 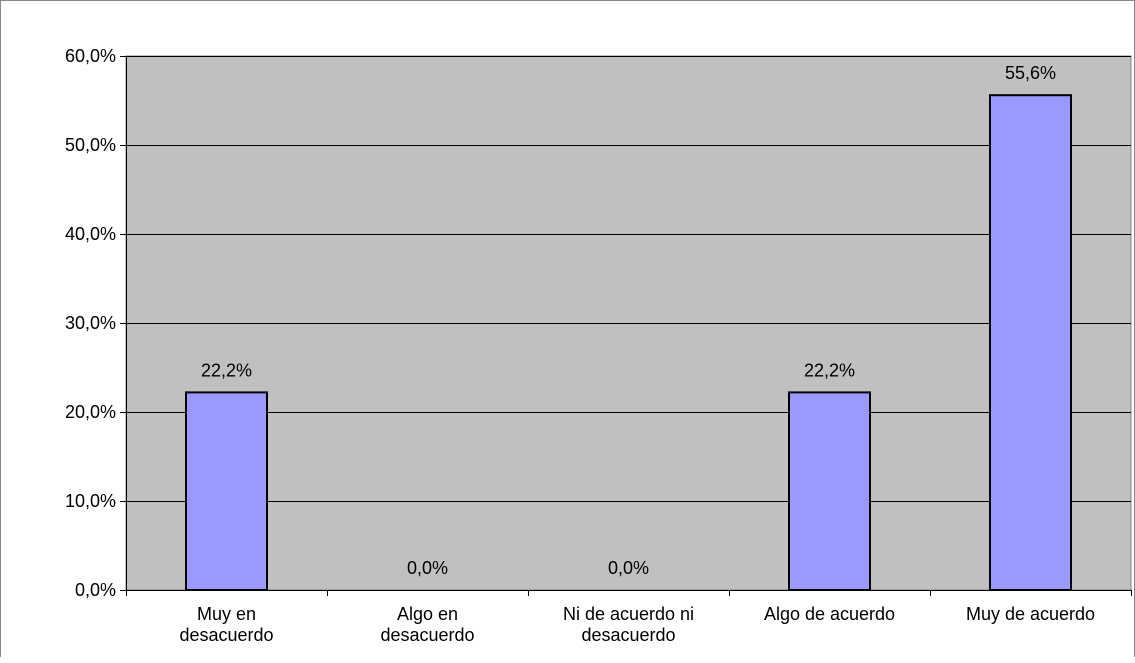 I want to click on y-tick-label: 60,0%, so click(x=90, y=56).